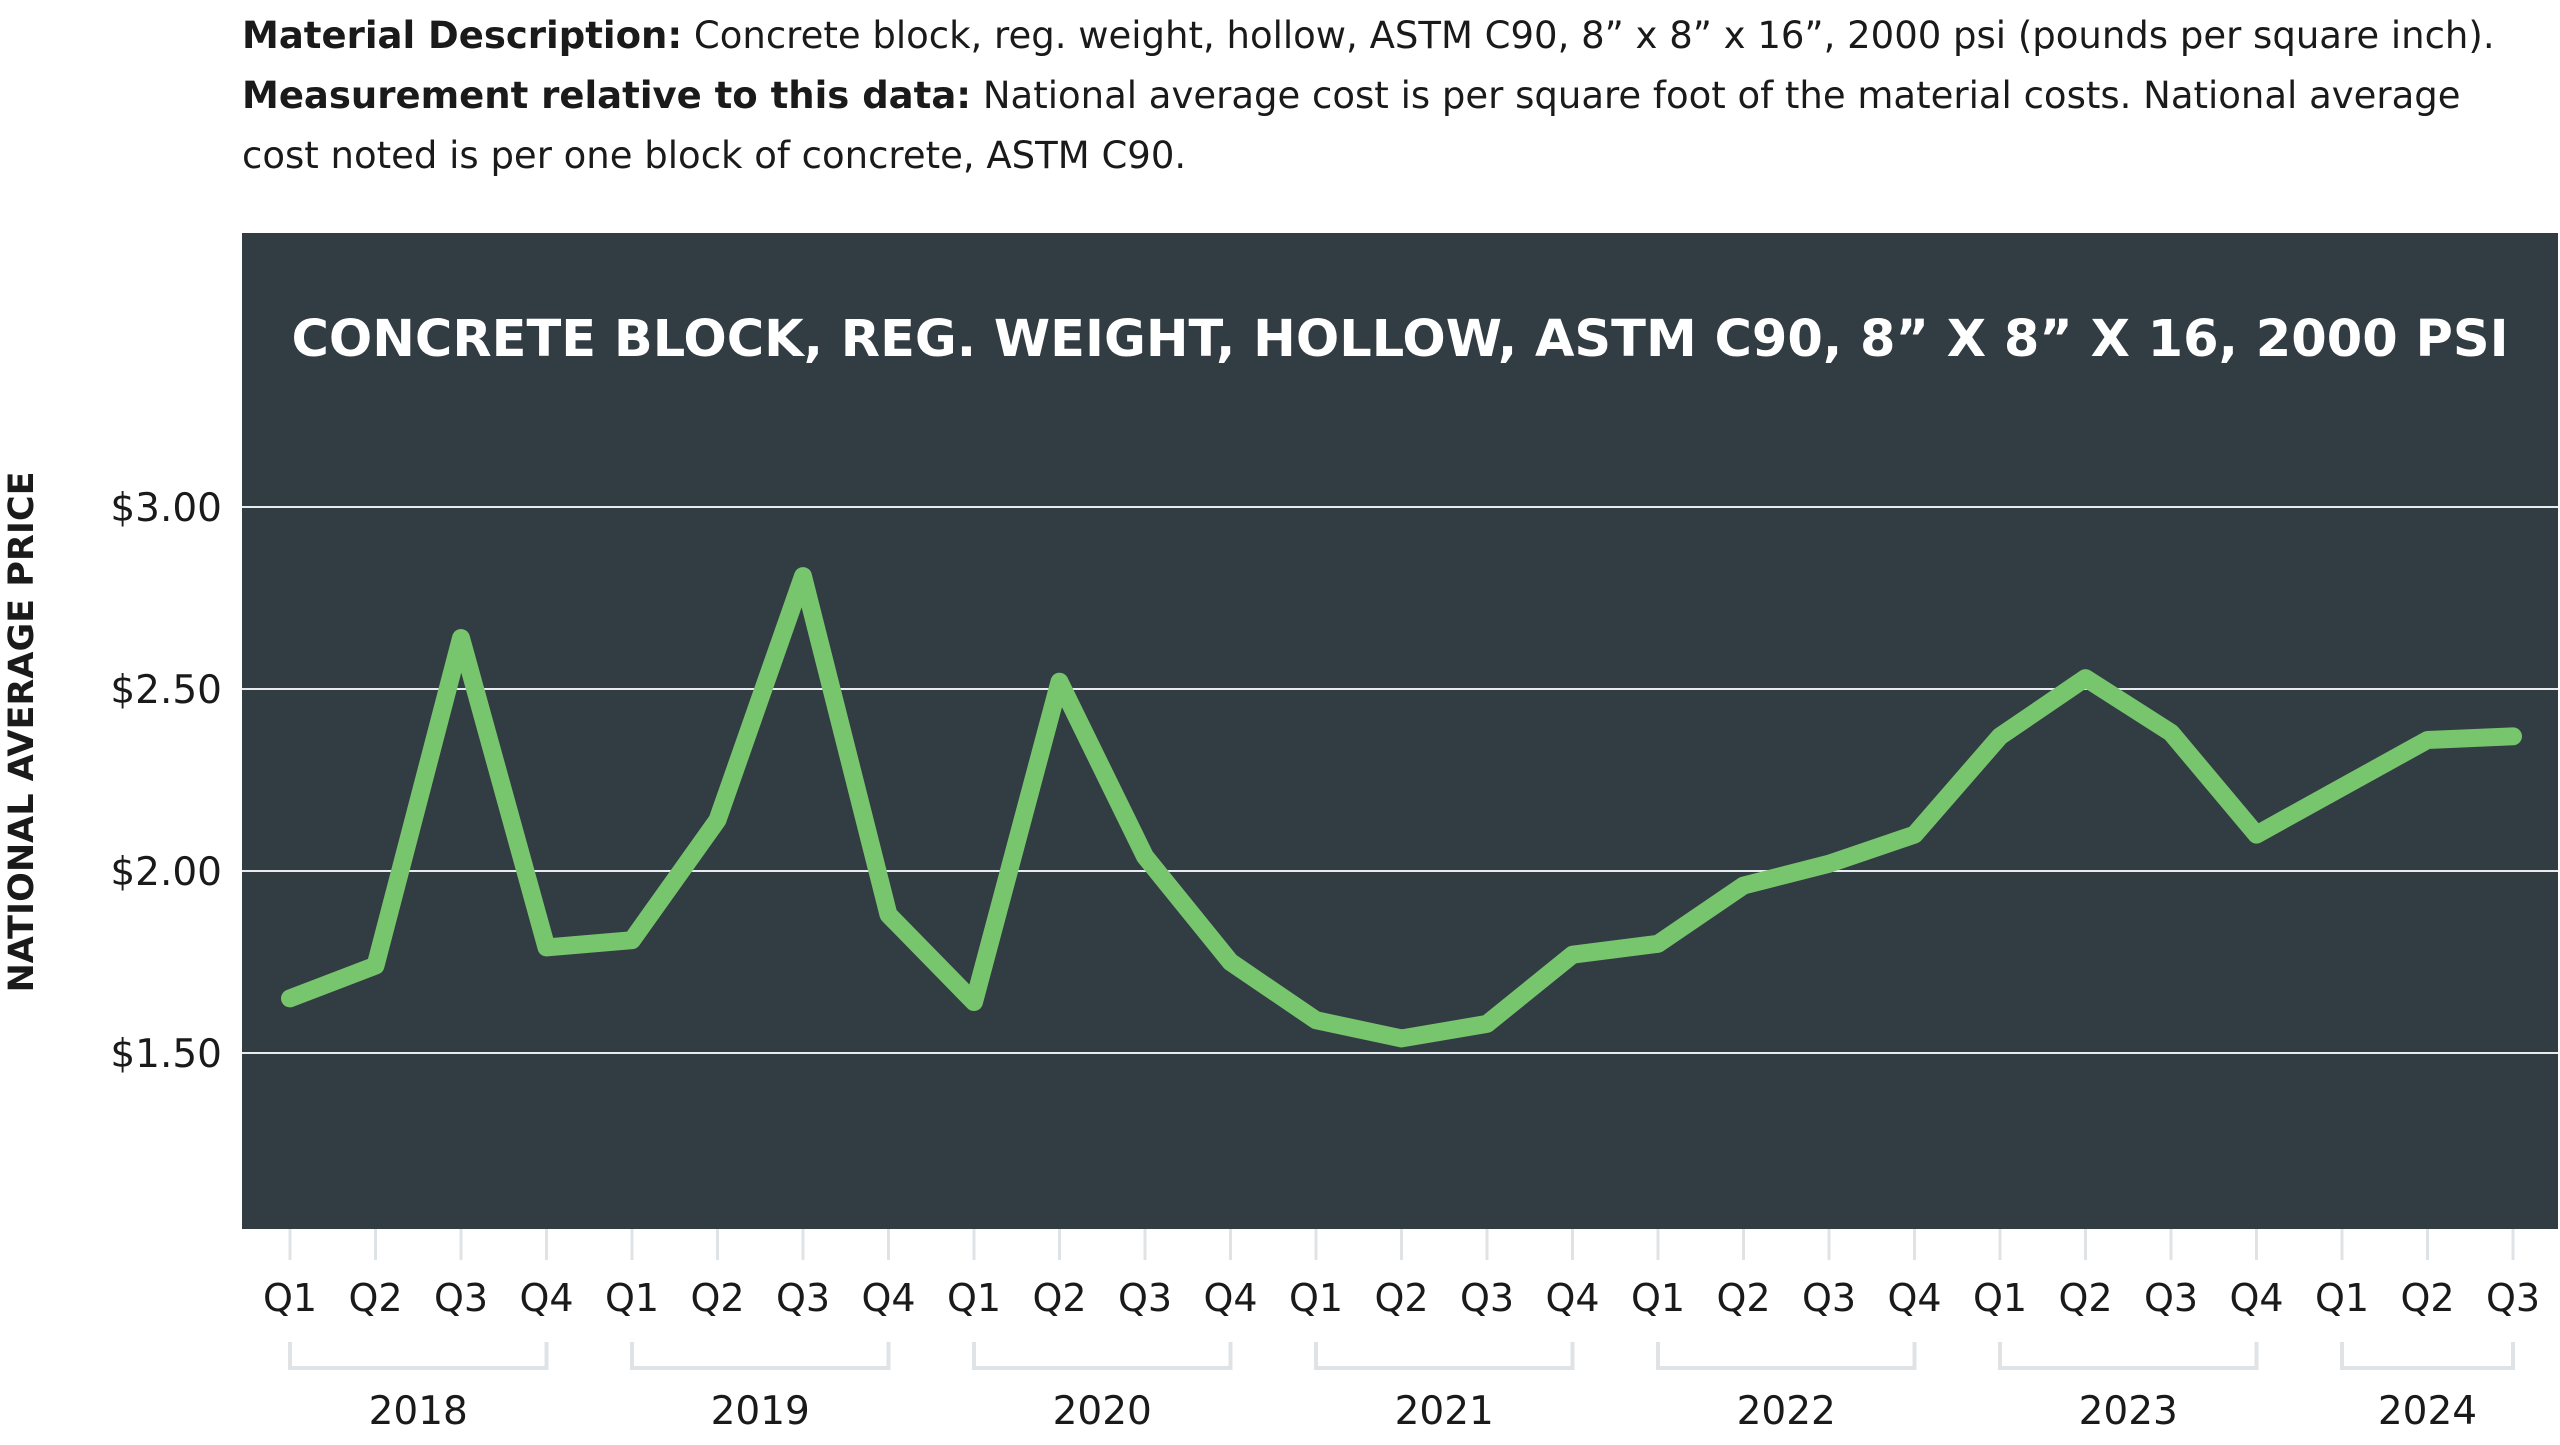 The height and width of the screenshot is (1445, 2560). What do you see at coordinates (462, 35) in the screenshot?
I see `material-description-label: Material Description:` at bounding box center [462, 35].